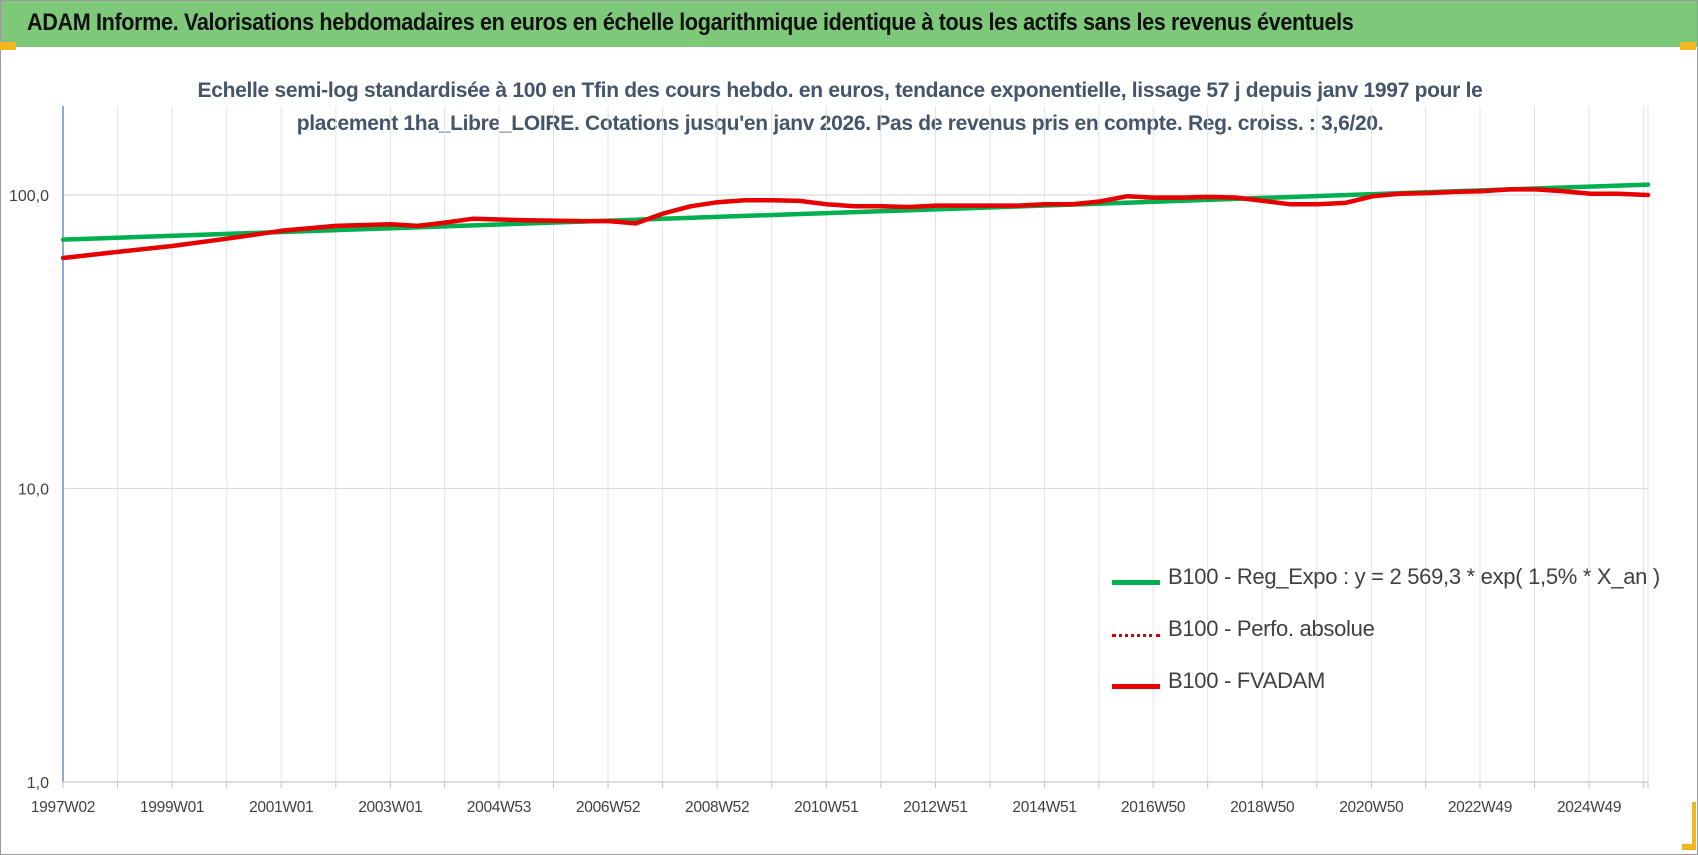 This screenshot has width=1698, height=855. Describe the element at coordinates (63, 807) in the screenshot. I see `x-tick-label: 1997W02` at that location.